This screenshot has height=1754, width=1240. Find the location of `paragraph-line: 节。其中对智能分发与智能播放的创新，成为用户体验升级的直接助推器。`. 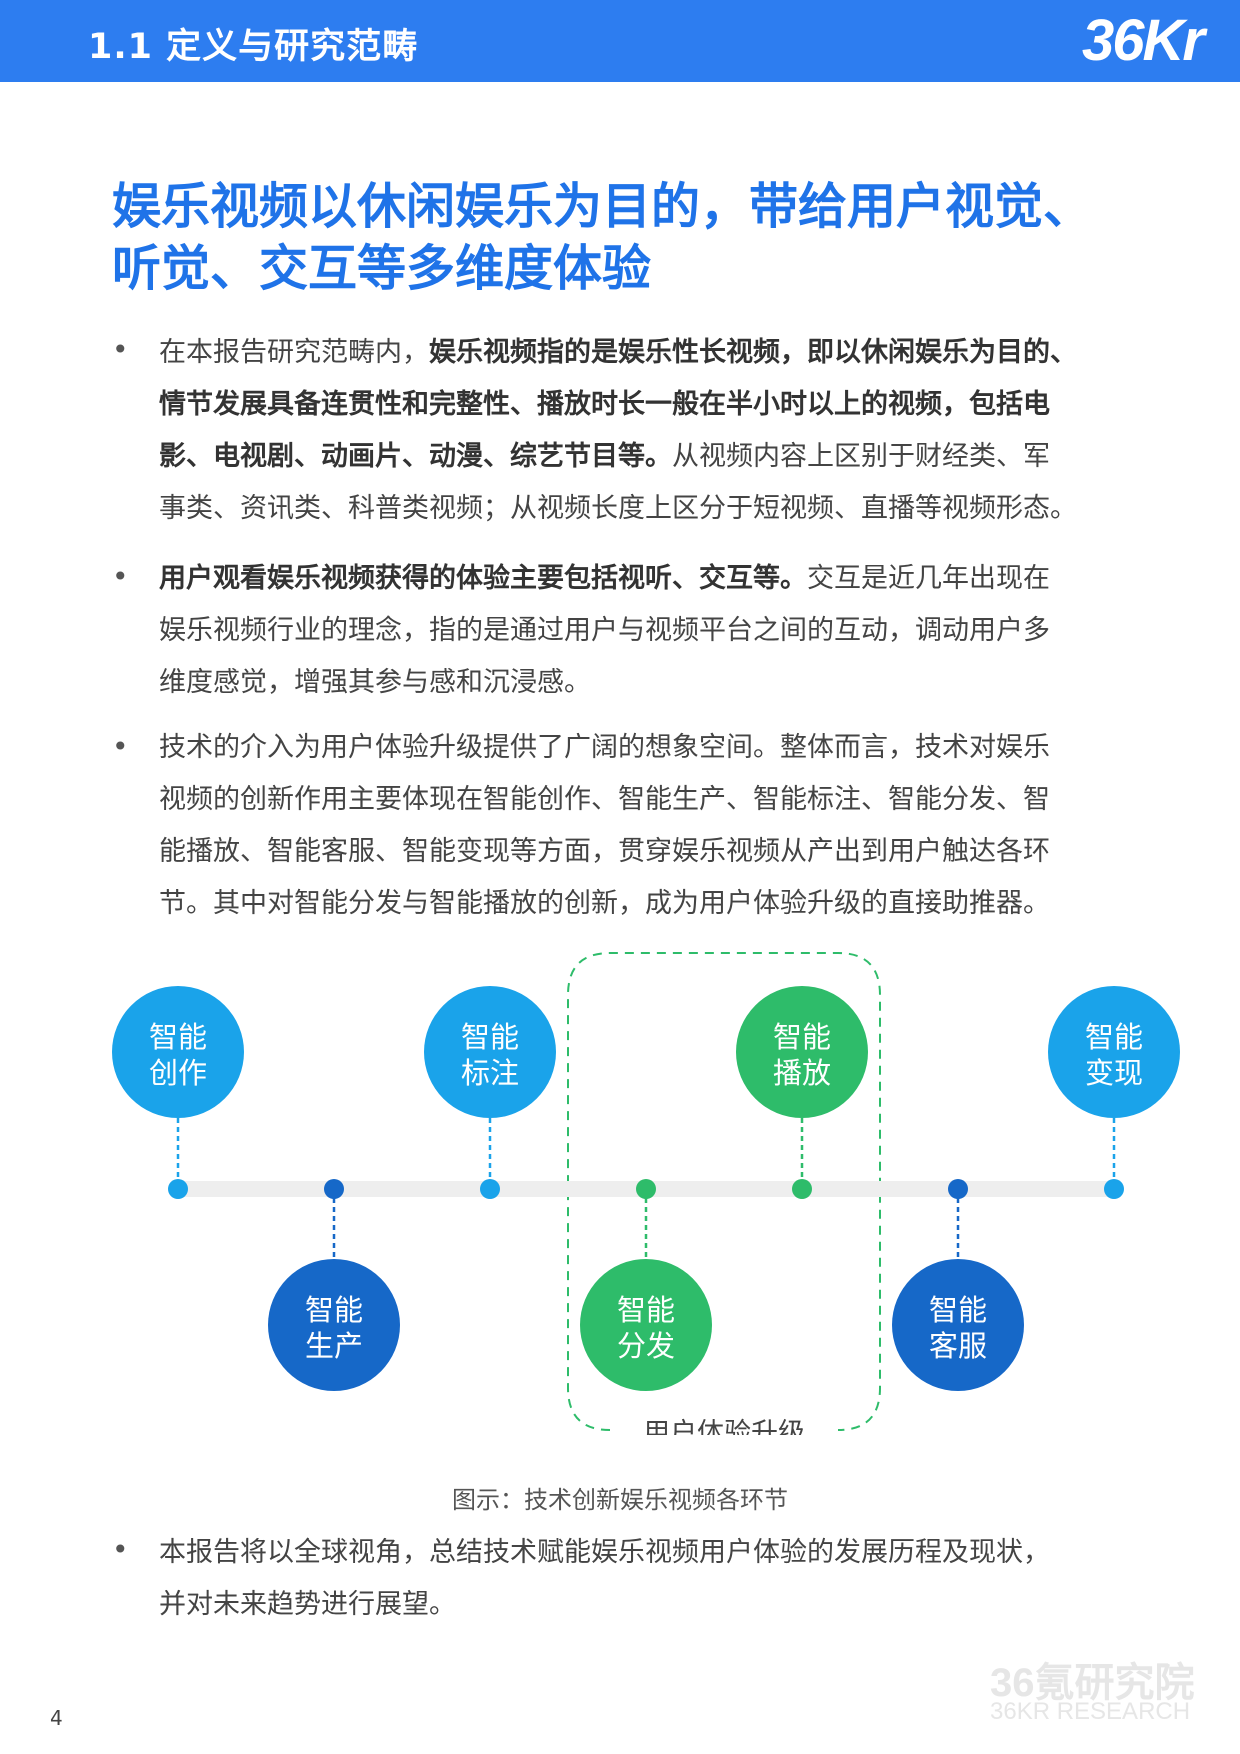

paragraph-line: 节。其中对智能分发与智能播放的创新，成为用户体验升级的直接助推器。 is located at coordinates (654, 904).